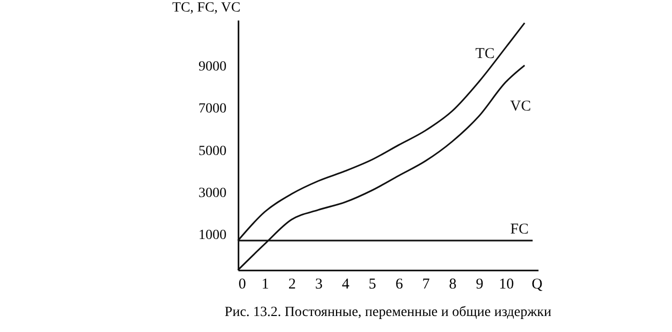 The height and width of the screenshot is (332, 672). What do you see at coordinates (212, 109) in the screenshot?
I see `y-tick-label: 7000` at bounding box center [212, 109].